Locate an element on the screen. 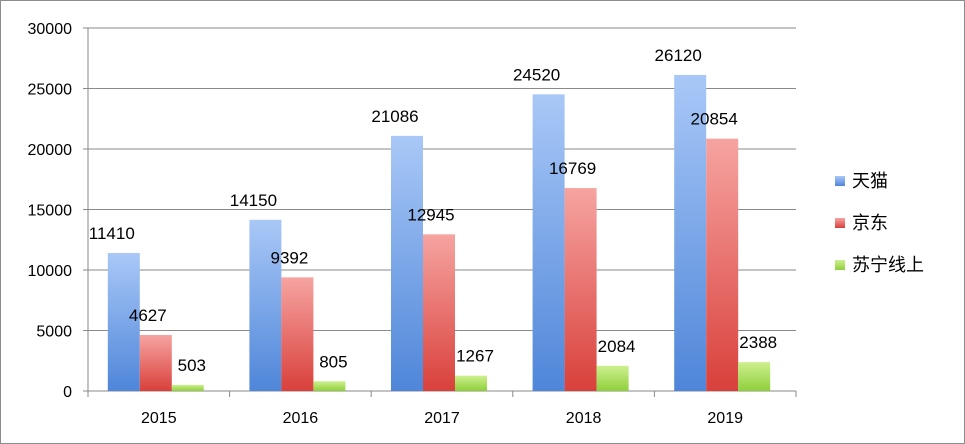  data-label: 21086 is located at coordinates (394, 116).